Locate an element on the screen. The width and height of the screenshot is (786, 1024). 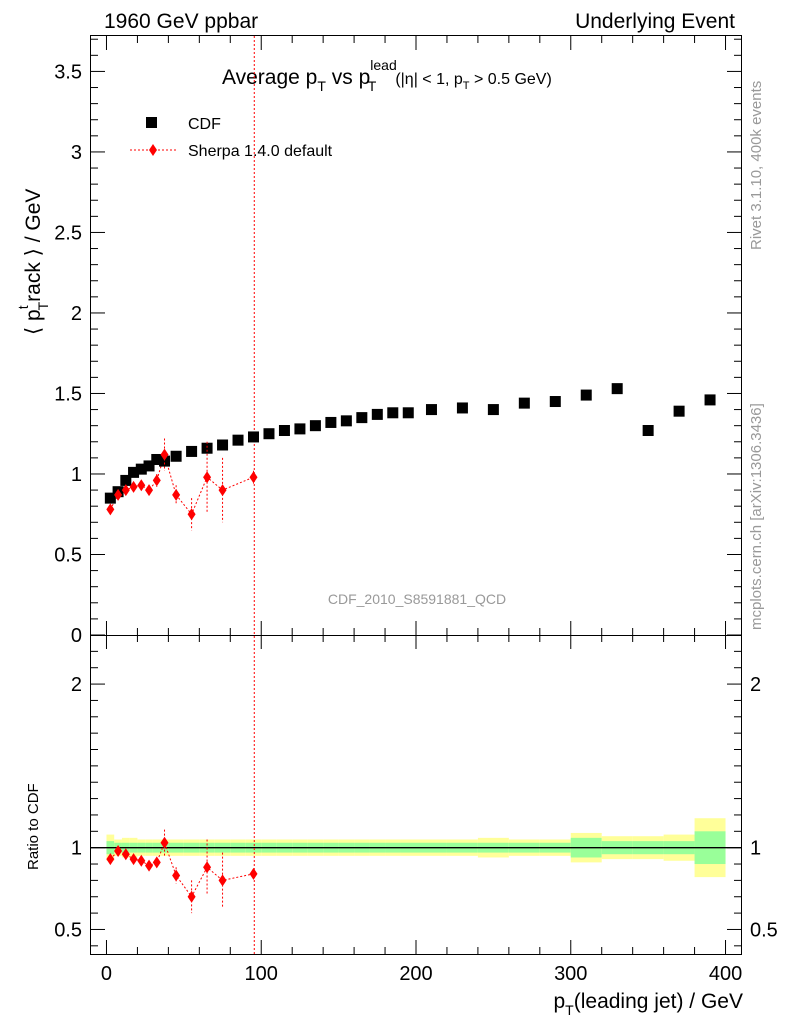
y-tick-label: 2.5 is located at coordinates (68, 233).